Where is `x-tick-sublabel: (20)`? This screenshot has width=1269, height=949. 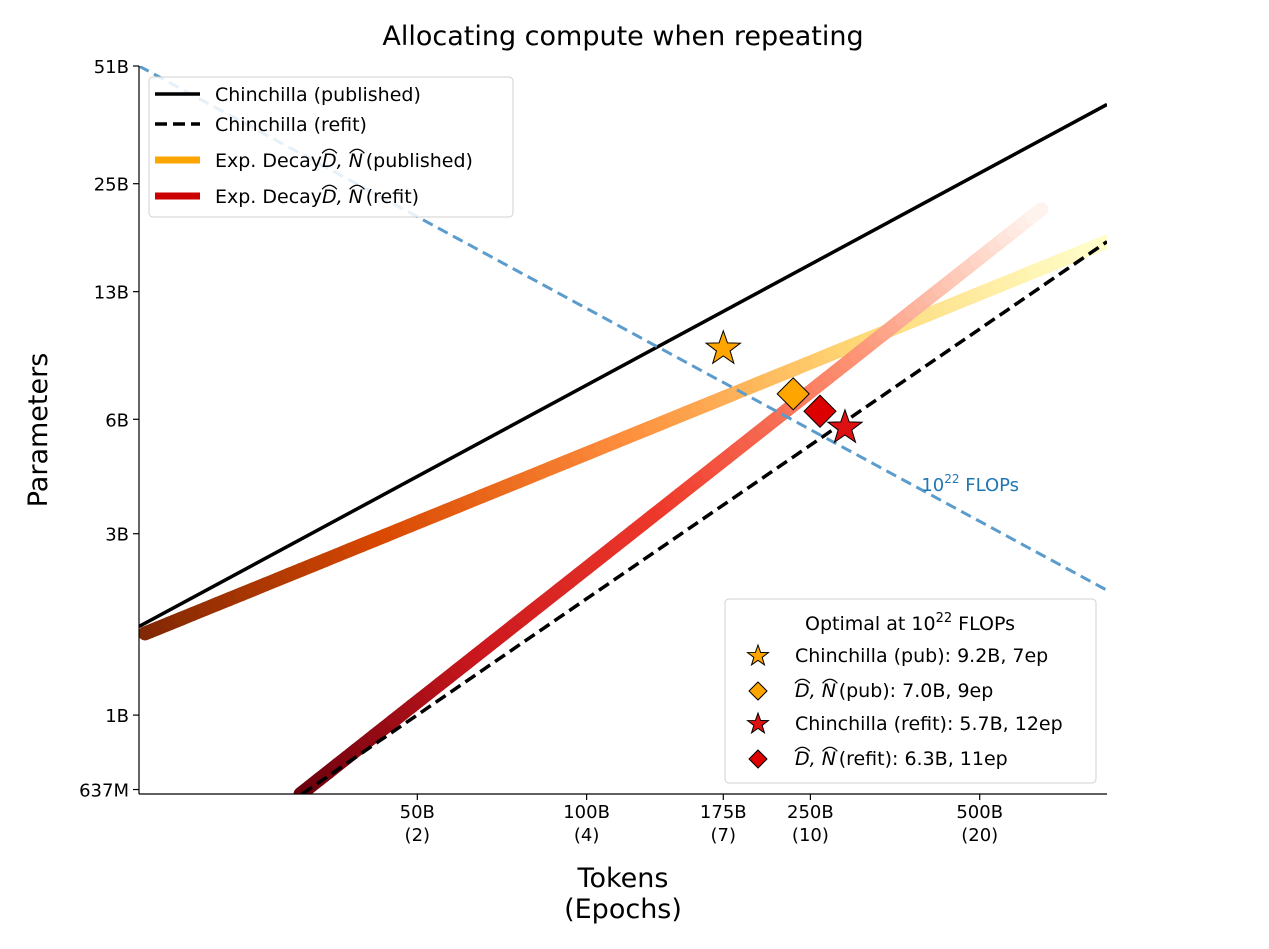
x-tick-sublabel: (20) is located at coordinates (979, 835).